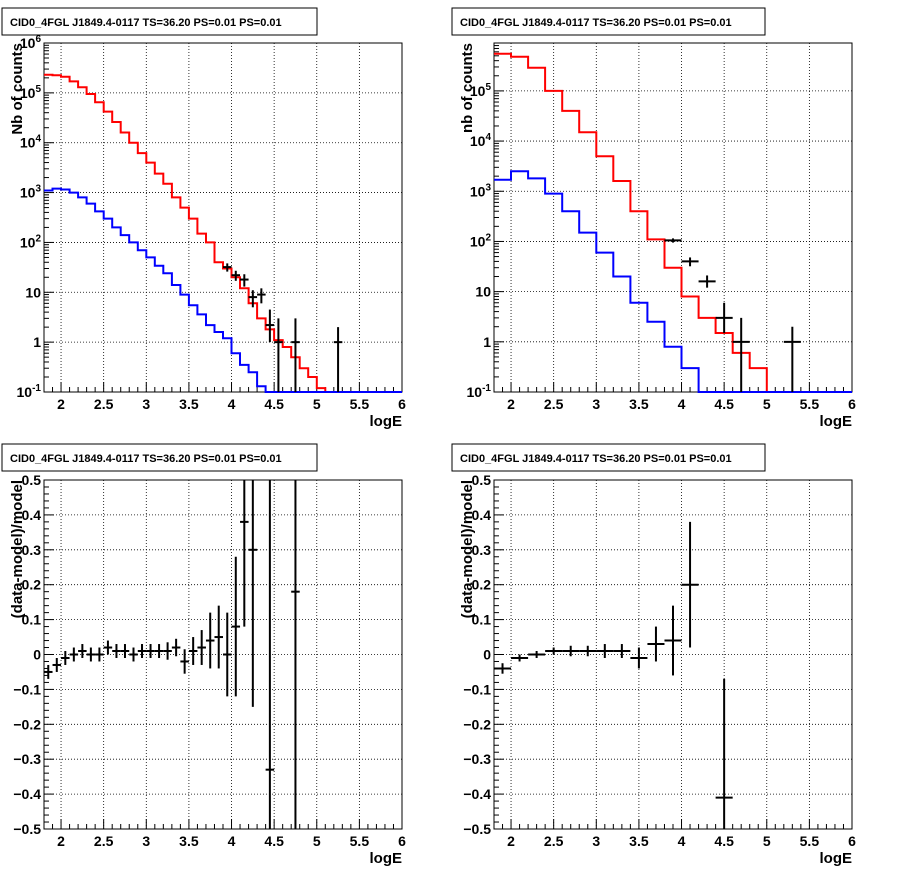 The height and width of the screenshot is (875, 898). Describe the element at coordinates (32, 620) in the screenshot. I see `y-tick-label: 0.1` at that location.